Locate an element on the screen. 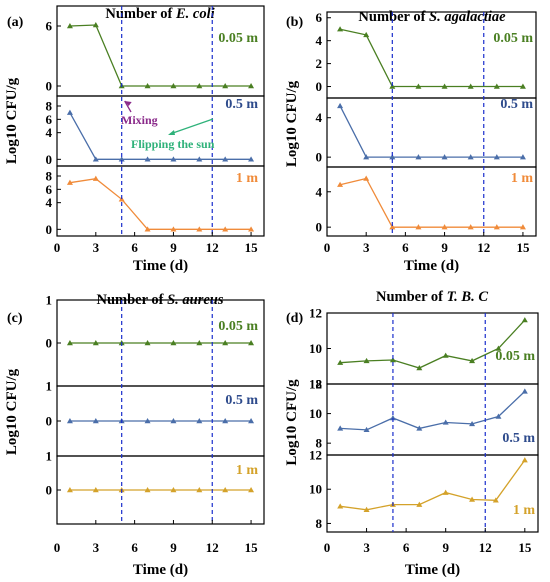 The image size is (550, 582). chart-title-prefix: Number of is located at coordinates (411, 297).